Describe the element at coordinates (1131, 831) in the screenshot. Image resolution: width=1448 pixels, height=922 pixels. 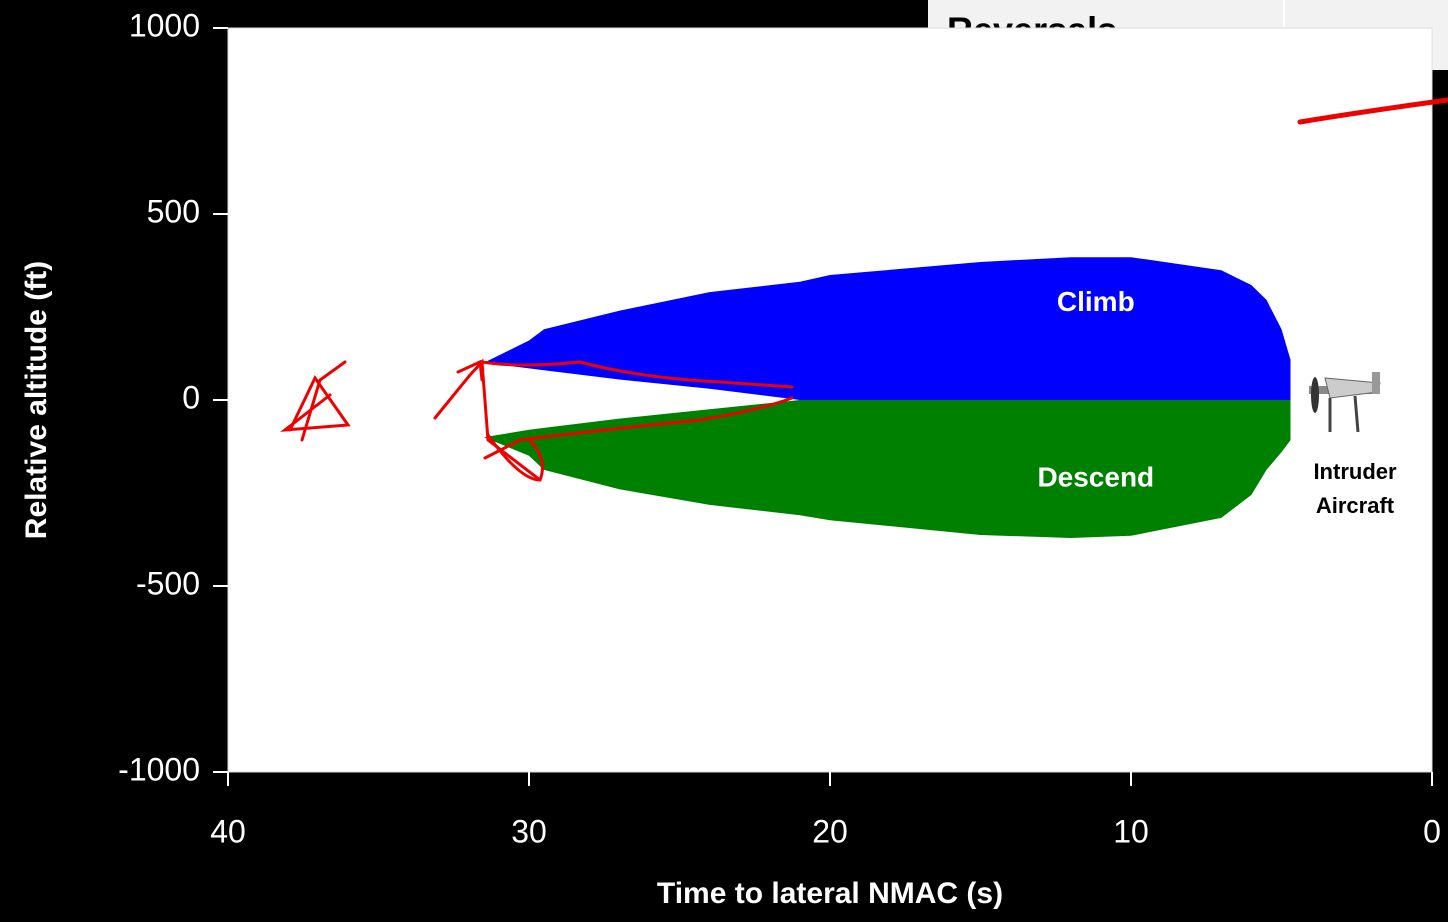
I see `x-tick-label: 10` at that location.